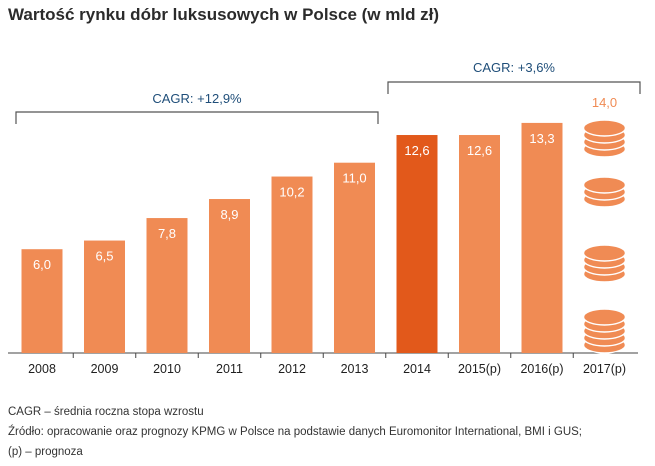 The image size is (655, 466). What do you see at coordinates (229, 276) in the screenshot?
I see `bar-2011` at bounding box center [229, 276].